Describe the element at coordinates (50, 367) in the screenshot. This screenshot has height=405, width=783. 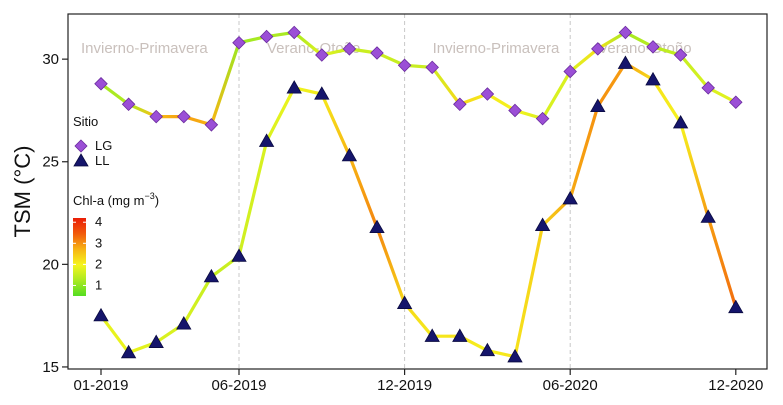
I see `y-tick-label: 15` at that location.